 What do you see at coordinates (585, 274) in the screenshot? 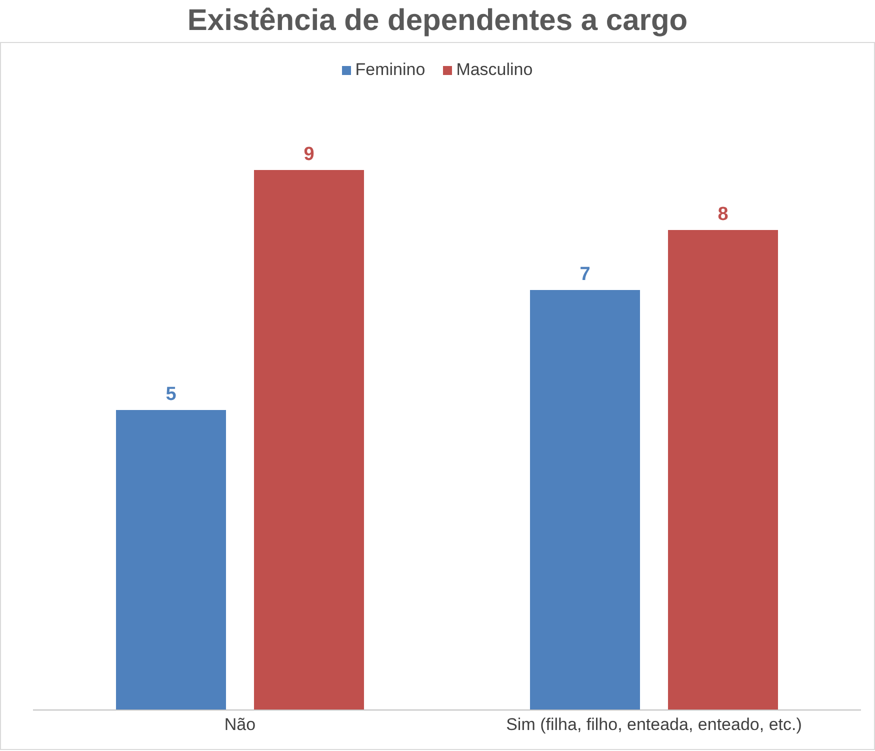
I see `data-label: 7` at bounding box center [585, 274].